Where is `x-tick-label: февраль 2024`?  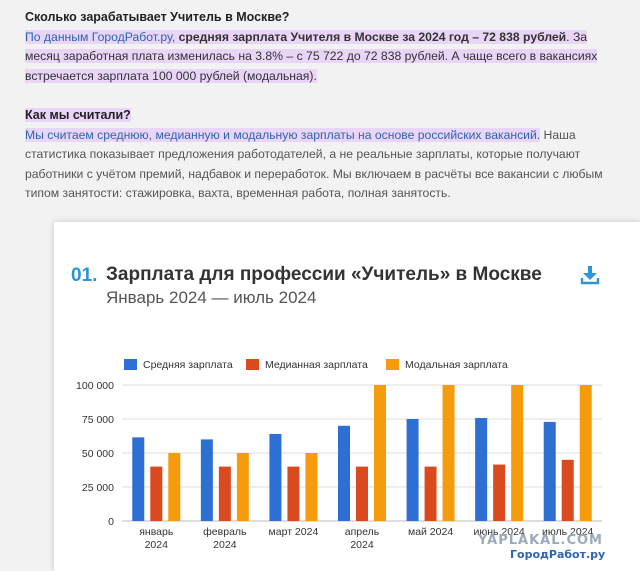
x-tick-label: февраль 2024 is located at coordinates (225, 538).